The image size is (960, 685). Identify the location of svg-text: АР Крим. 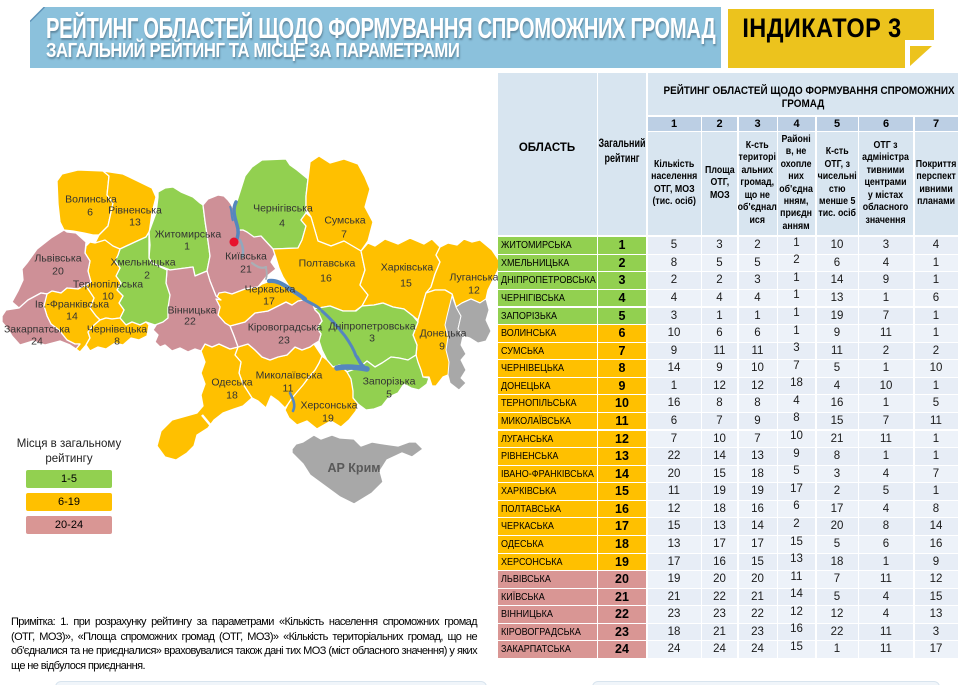
(353, 468).